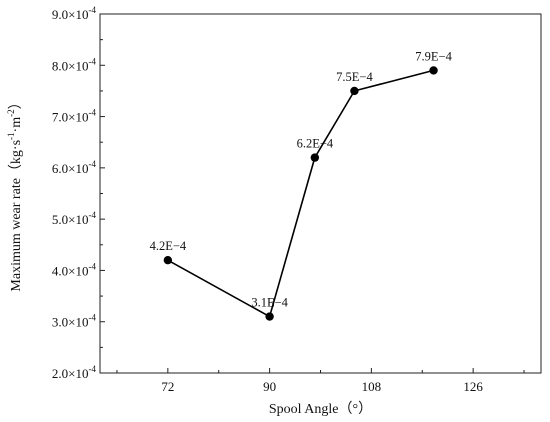  What do you see at coordinates (70, 270) in the screenshot?
I see `y-tick-mantissa: 4.0×10` at bounding box center [70, 270].